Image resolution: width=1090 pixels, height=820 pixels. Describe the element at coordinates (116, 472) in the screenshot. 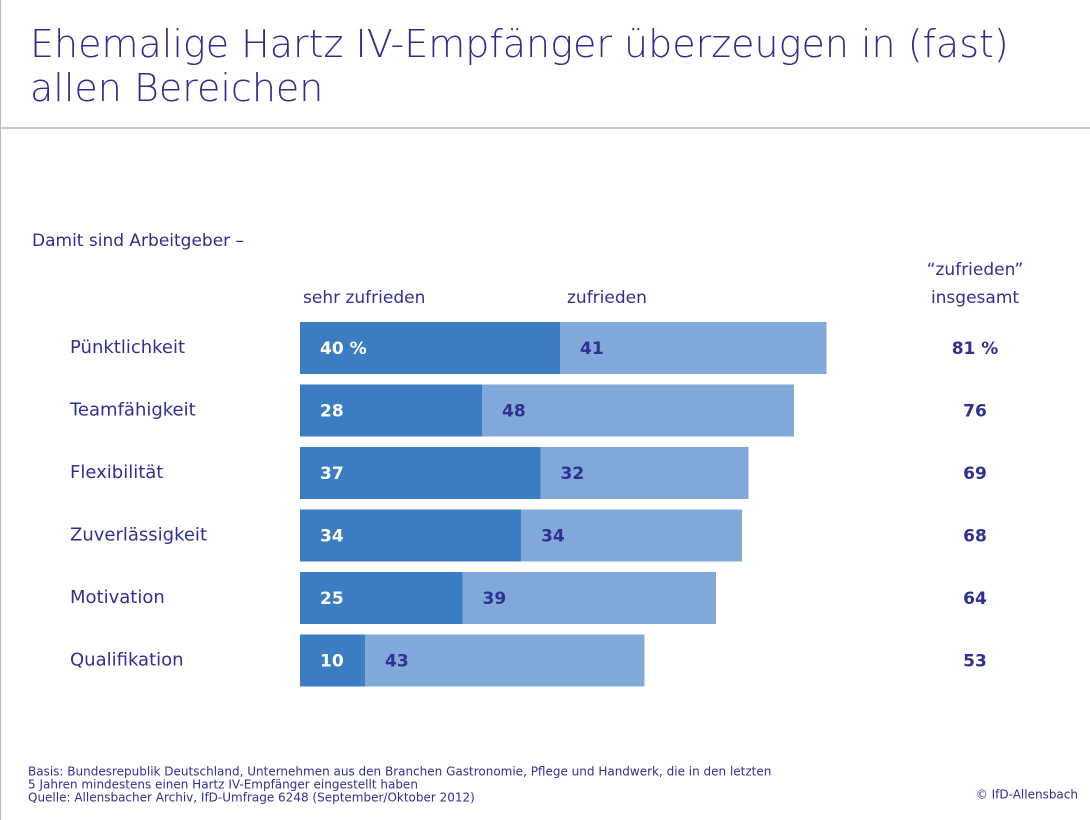

I see `category-label: Flexibilität` at that location.